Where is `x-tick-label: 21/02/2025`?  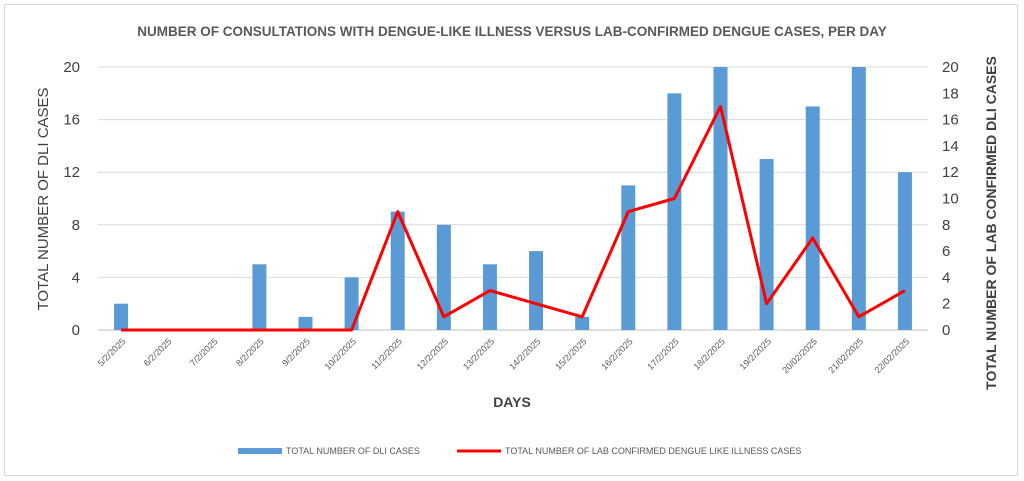
x-tick-label: 21/02/2025 is located at coordinates (845, 355).